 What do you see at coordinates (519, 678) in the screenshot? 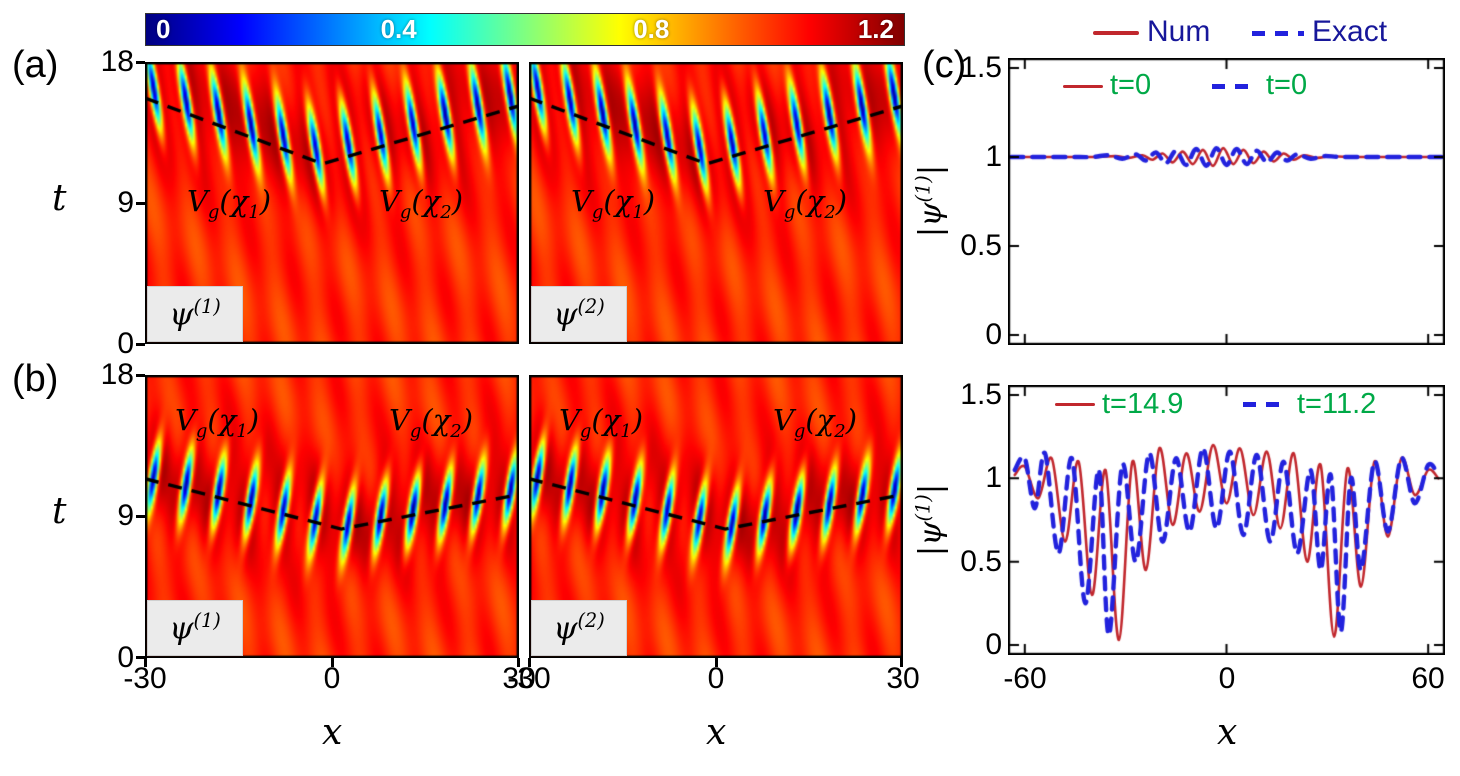
I see `x-tick-b1-30: 30` at bounding box center [519, 678].